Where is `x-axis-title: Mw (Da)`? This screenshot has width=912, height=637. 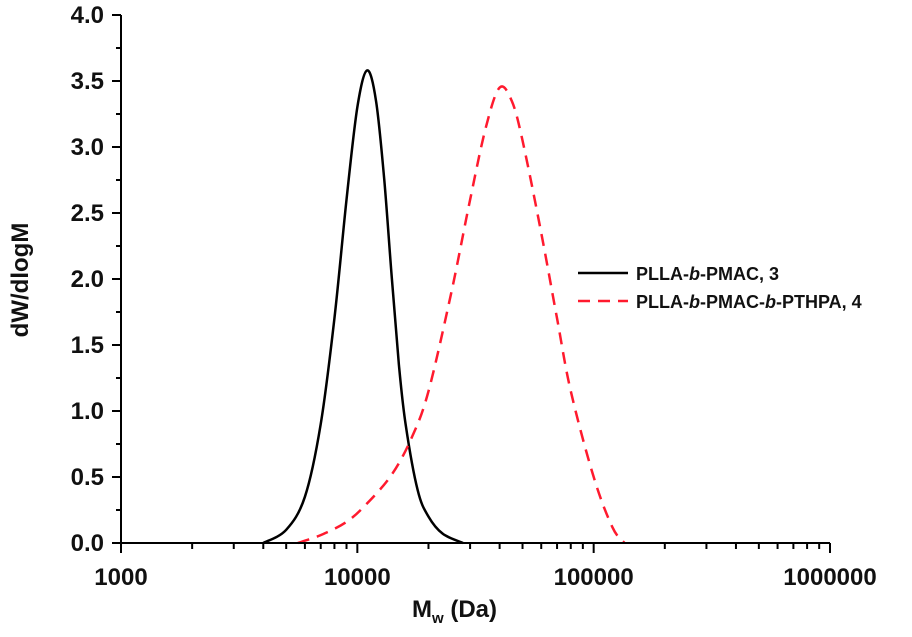 x-axis-title: Mw (Da) is located at coordinates (454, 611).